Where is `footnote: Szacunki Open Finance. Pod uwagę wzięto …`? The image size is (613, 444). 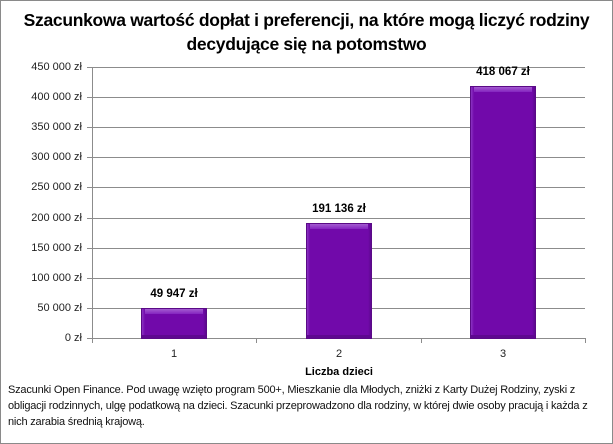 footnote: Szacunki Open Finance. Pod uwagę wzięto … is located at coordinates (298, 406).